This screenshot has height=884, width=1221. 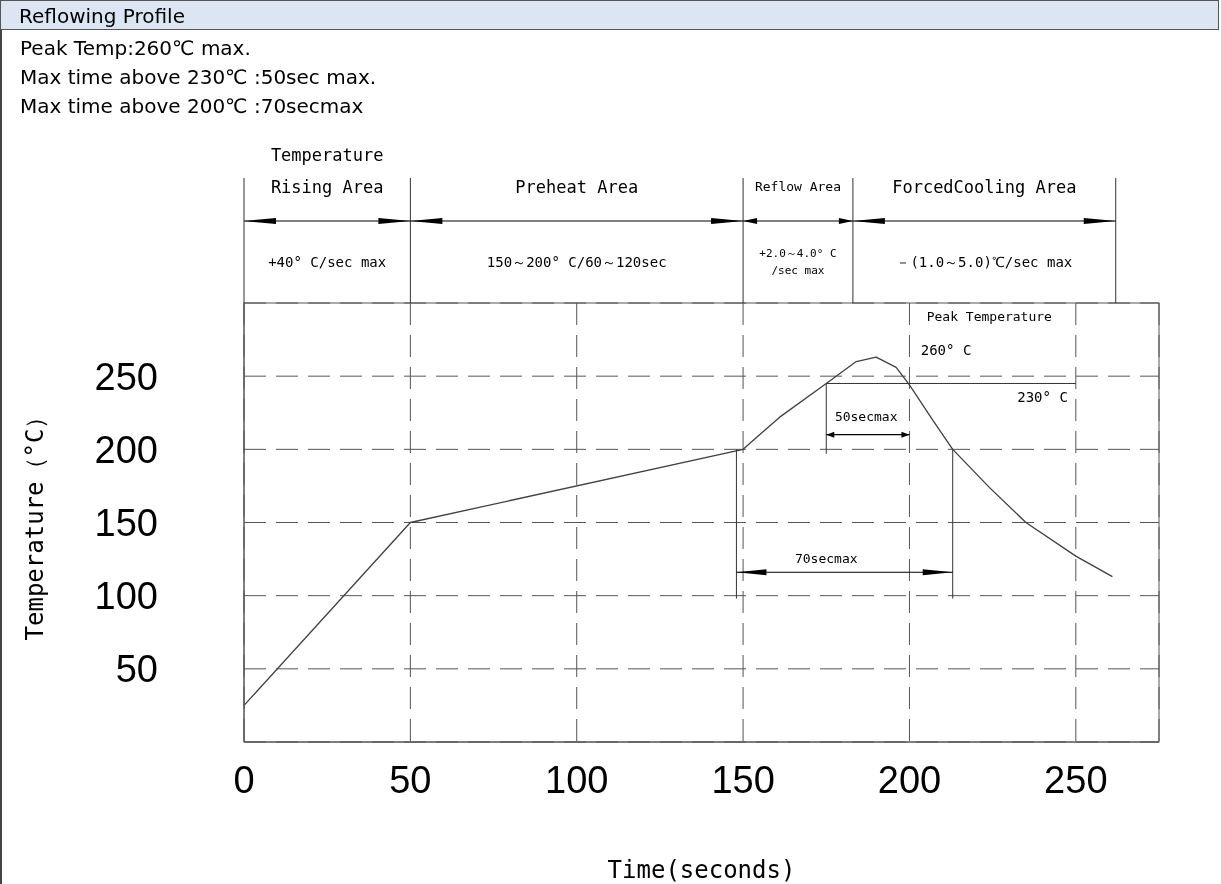 I want to click on annotation: Peak Temperature, so click(x=989, y=317).